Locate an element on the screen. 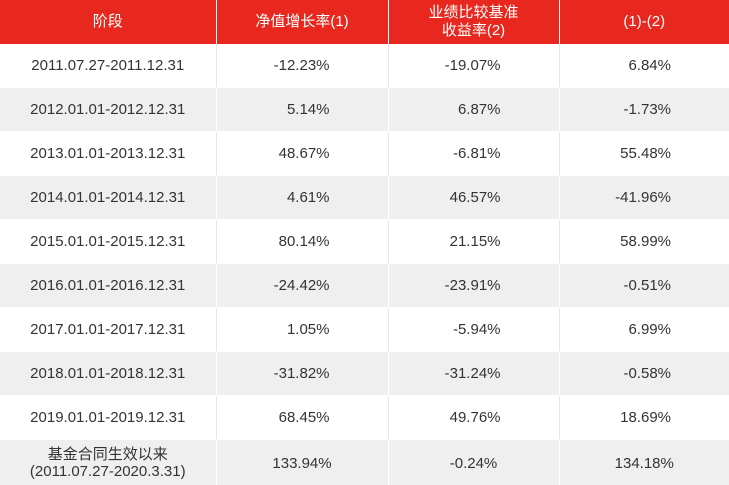 This screenshot has width=729, height=485. cell-difference: -1.73% is located at coordinates (644, 109).